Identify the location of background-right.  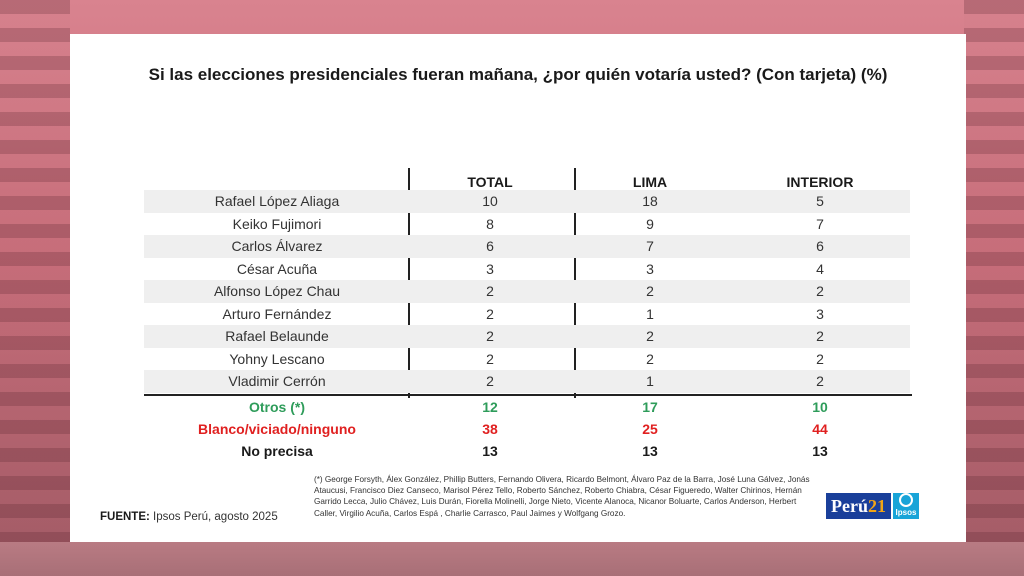
(994, 288).